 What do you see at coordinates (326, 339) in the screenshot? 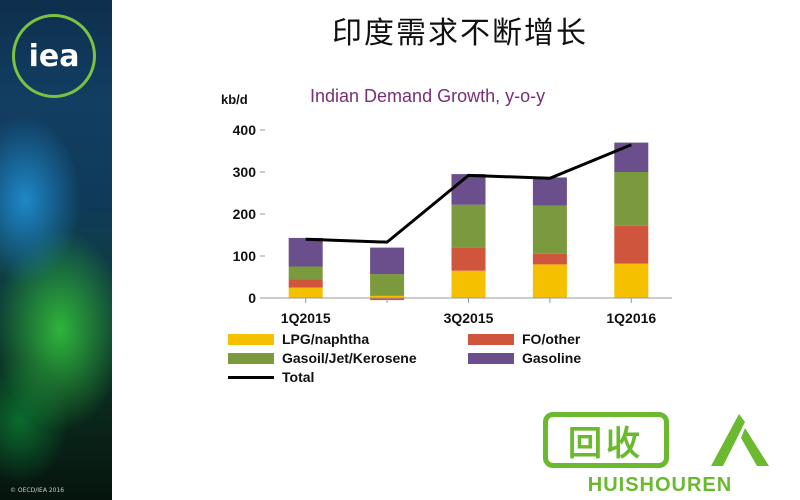
I see `legend-label-lpg: LPG/naphtha` at bounding box center [326, 339].